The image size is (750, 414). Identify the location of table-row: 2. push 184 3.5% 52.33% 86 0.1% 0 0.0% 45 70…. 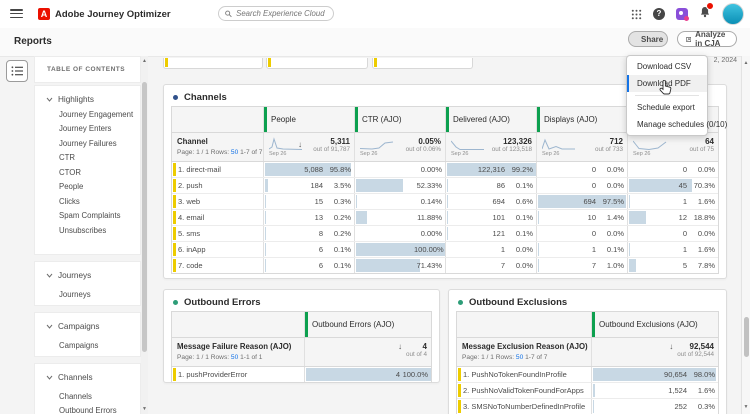
(445, 186).